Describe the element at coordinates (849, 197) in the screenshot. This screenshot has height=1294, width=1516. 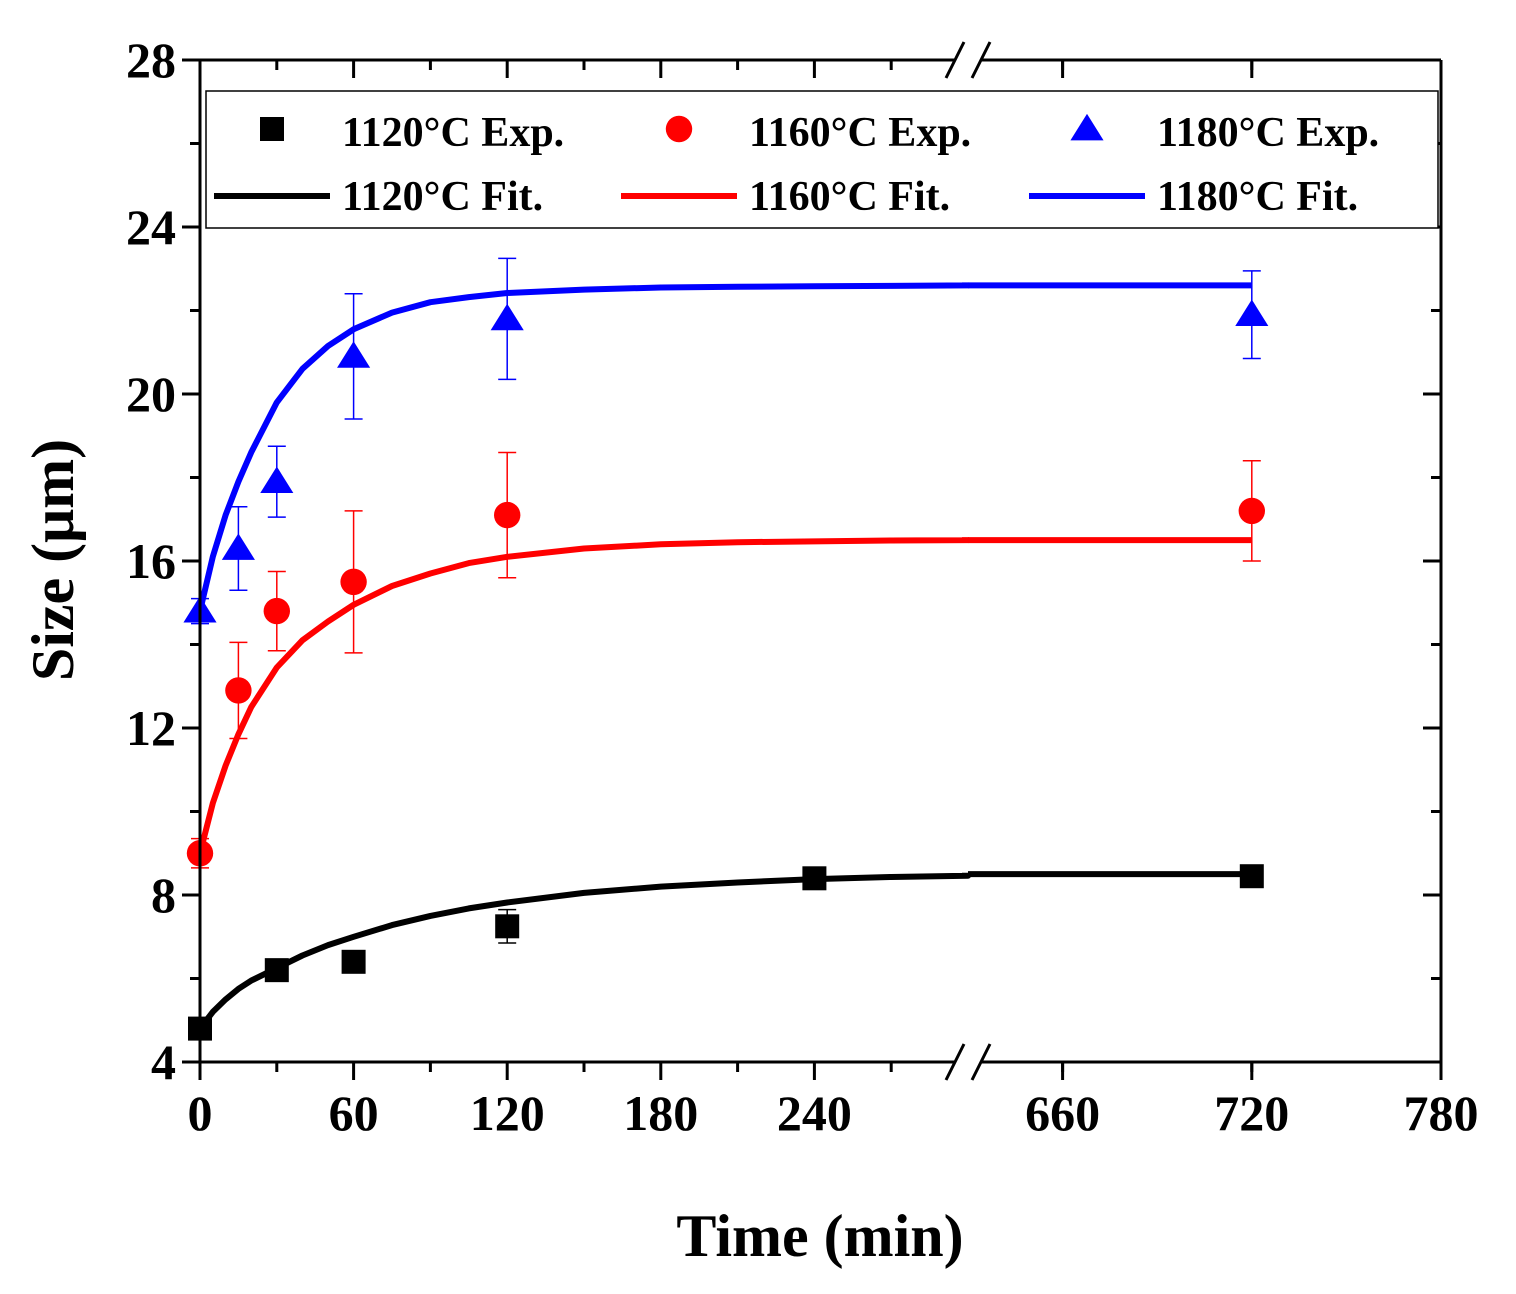
I see `legend-label: 1160°C Fit.` at that location.